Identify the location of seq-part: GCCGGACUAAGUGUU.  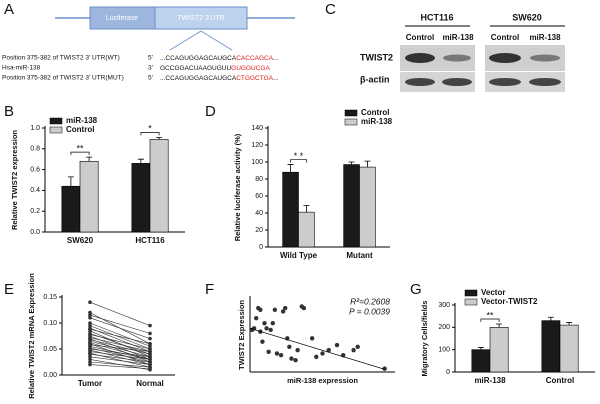
(195, 68).